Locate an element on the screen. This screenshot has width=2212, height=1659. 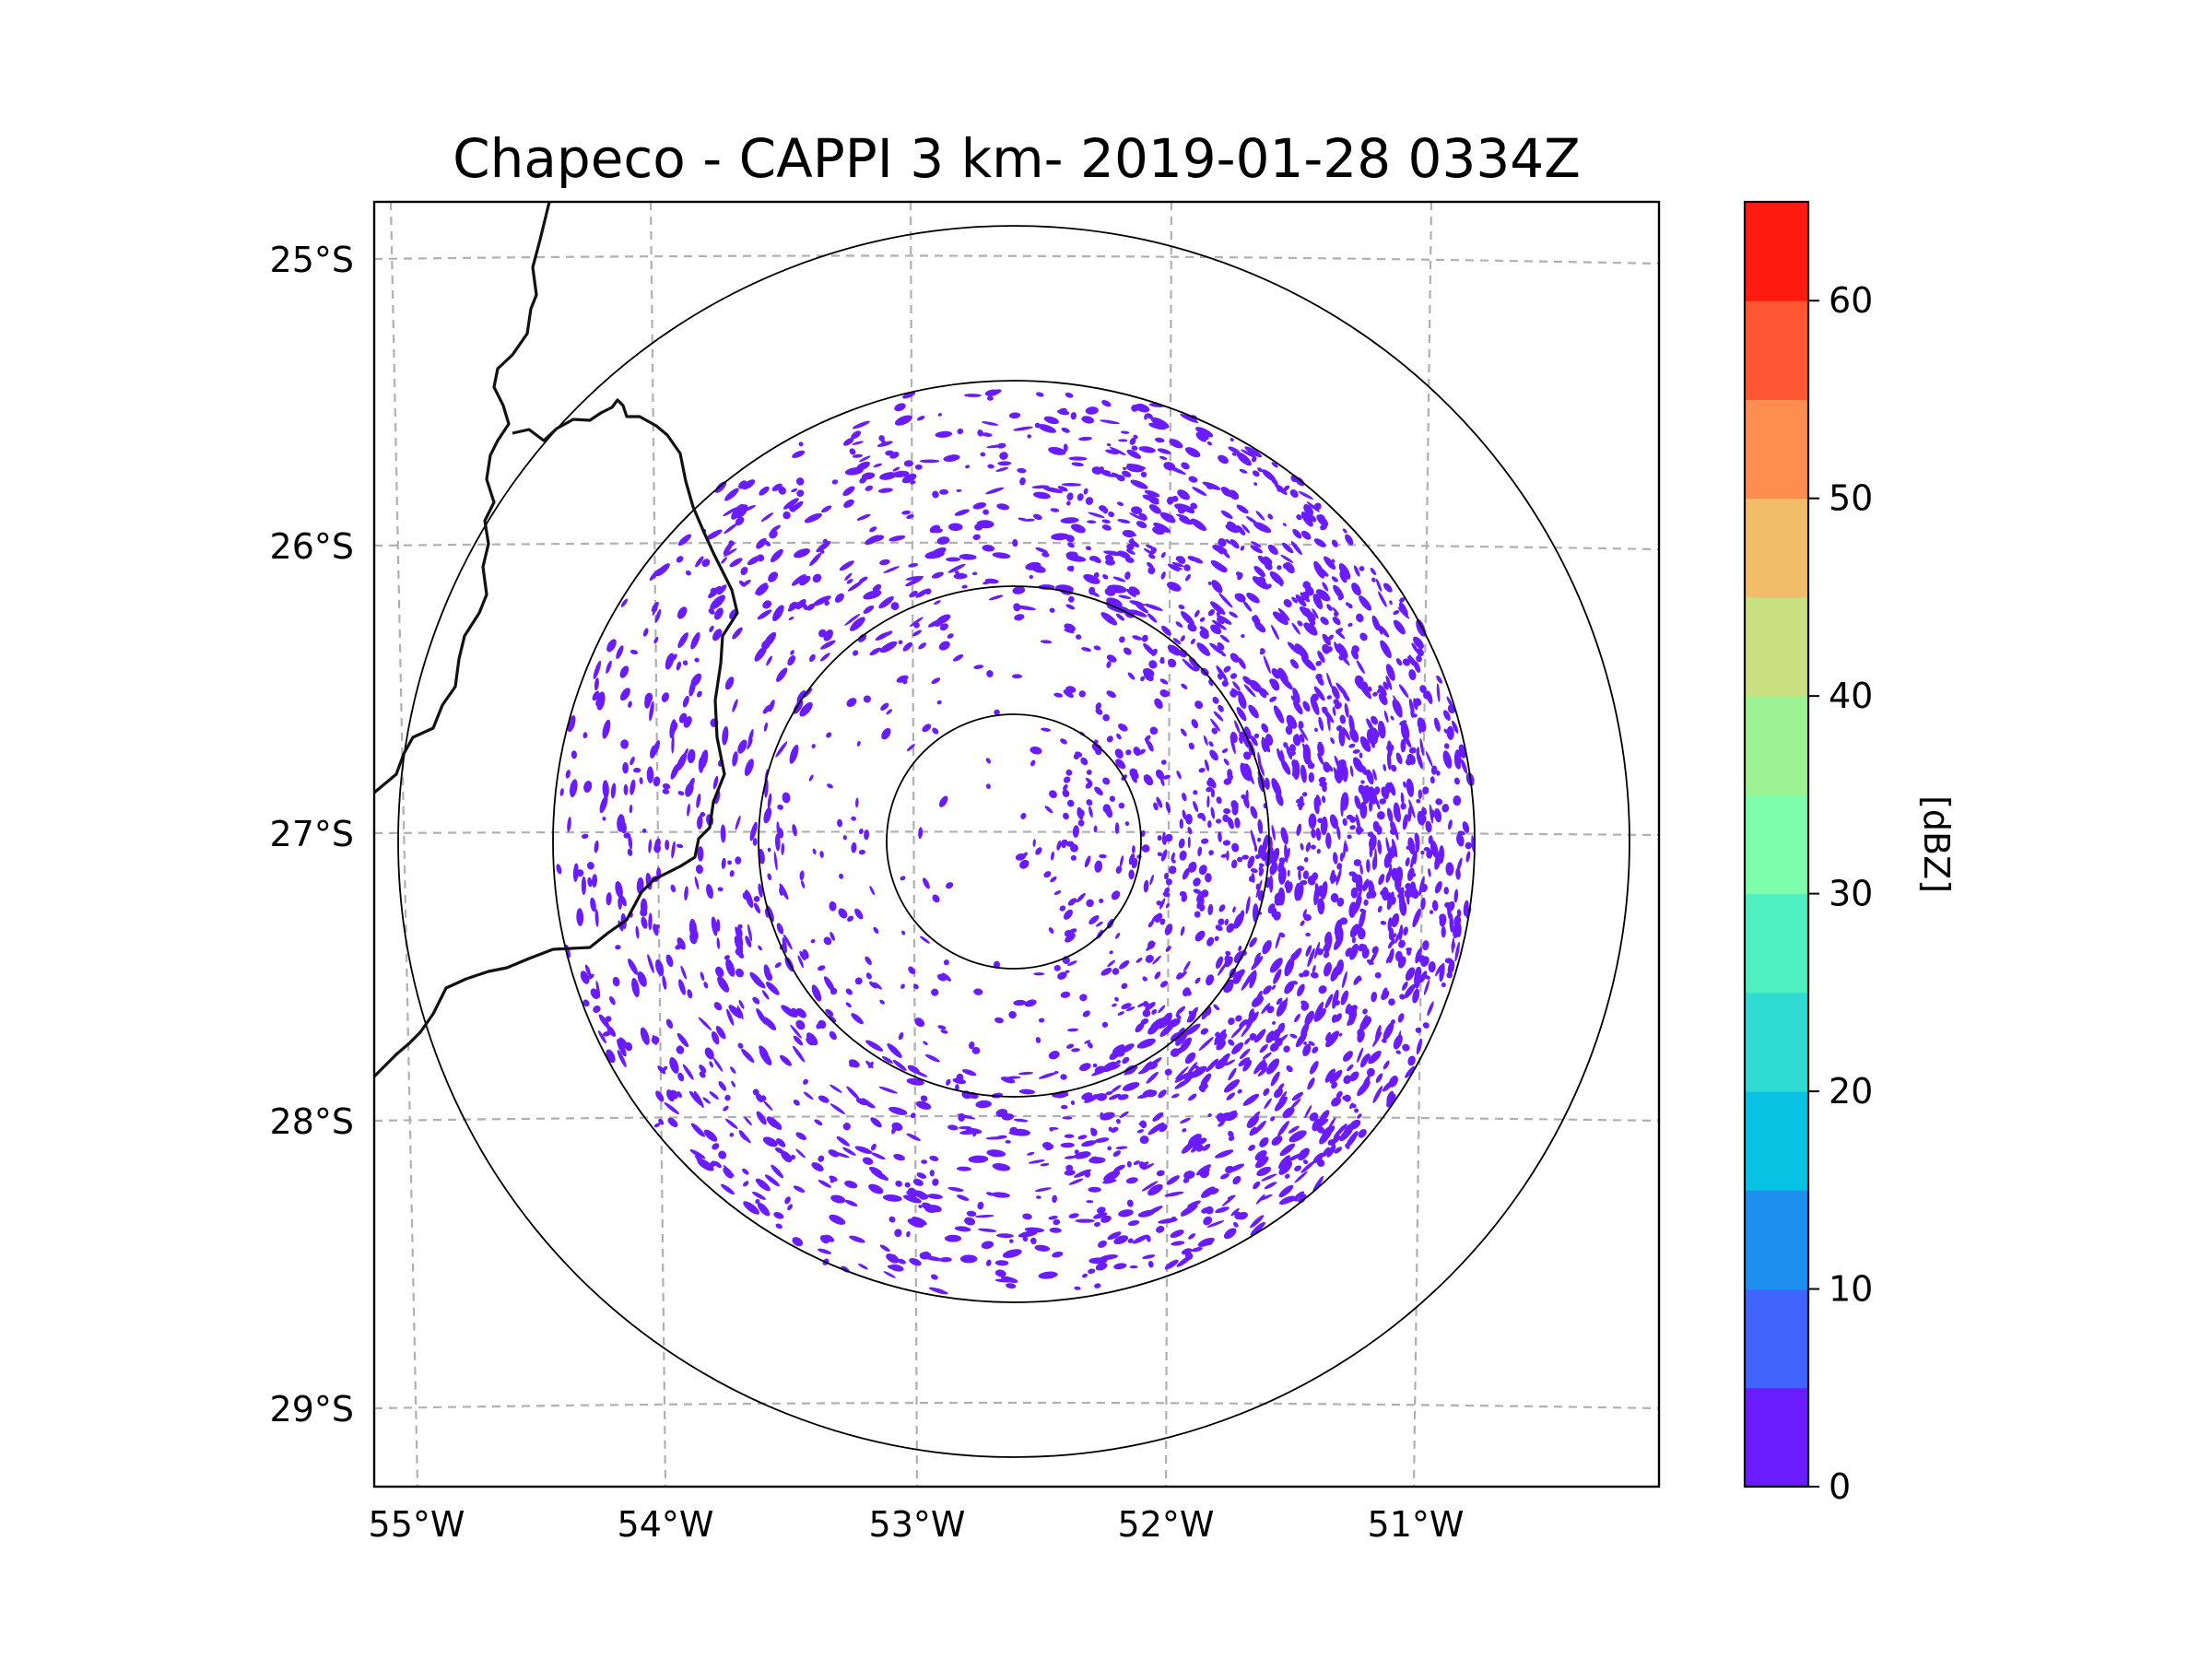
parallel-29s is located at coordinates (1016, 1405).